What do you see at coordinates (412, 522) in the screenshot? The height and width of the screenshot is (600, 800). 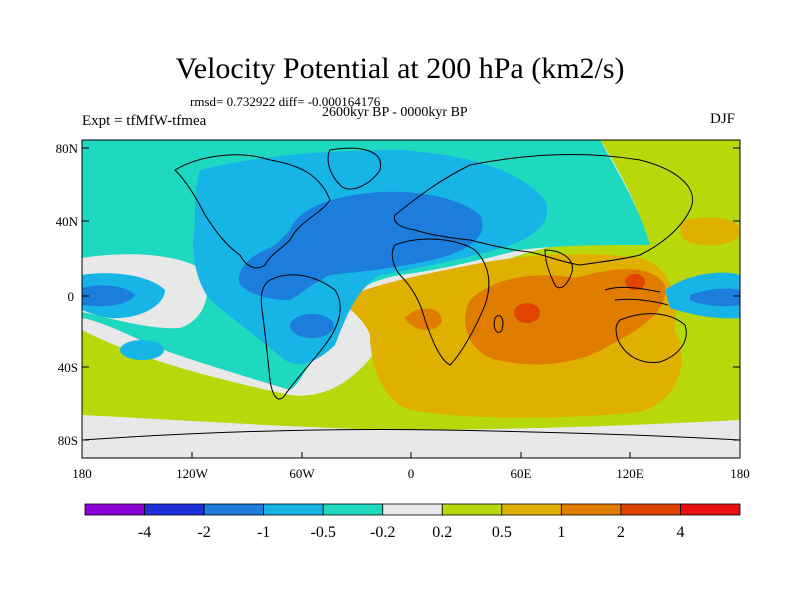 I see `colorbar: -4 -2 -1 -0.5 -0.2 0.2 0.5 1 2 4` at bounding box center [412, 522].